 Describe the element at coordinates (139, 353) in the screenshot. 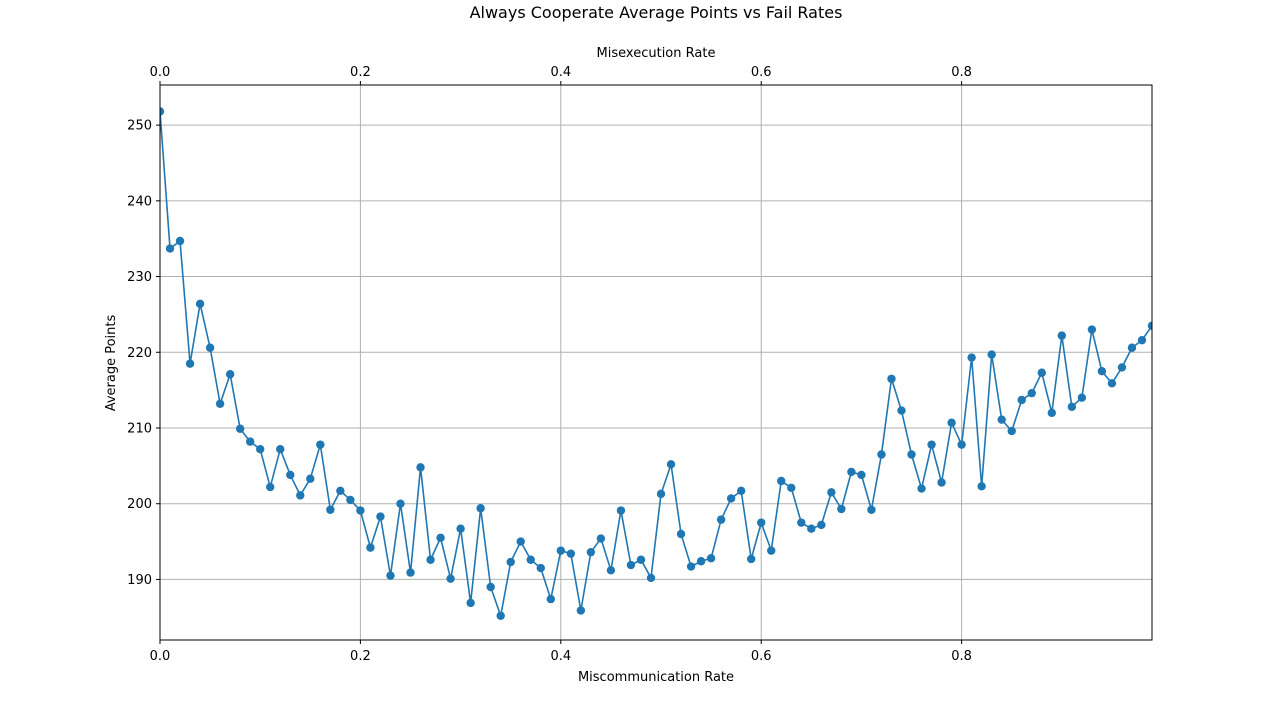

I see `y-tick-label: 220` at that location.